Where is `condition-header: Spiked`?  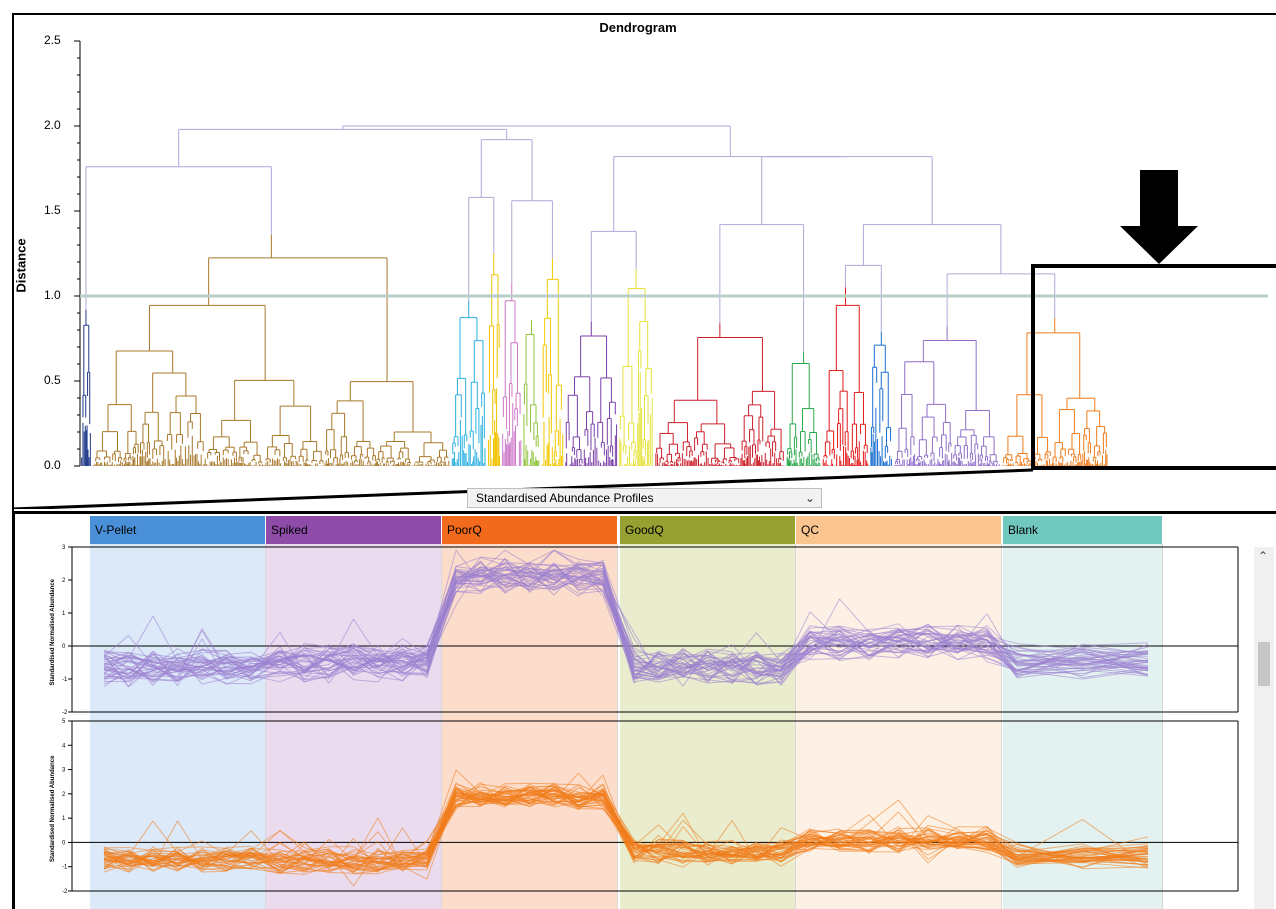
condition-header: Spiked is located at coordinates (353, 530).